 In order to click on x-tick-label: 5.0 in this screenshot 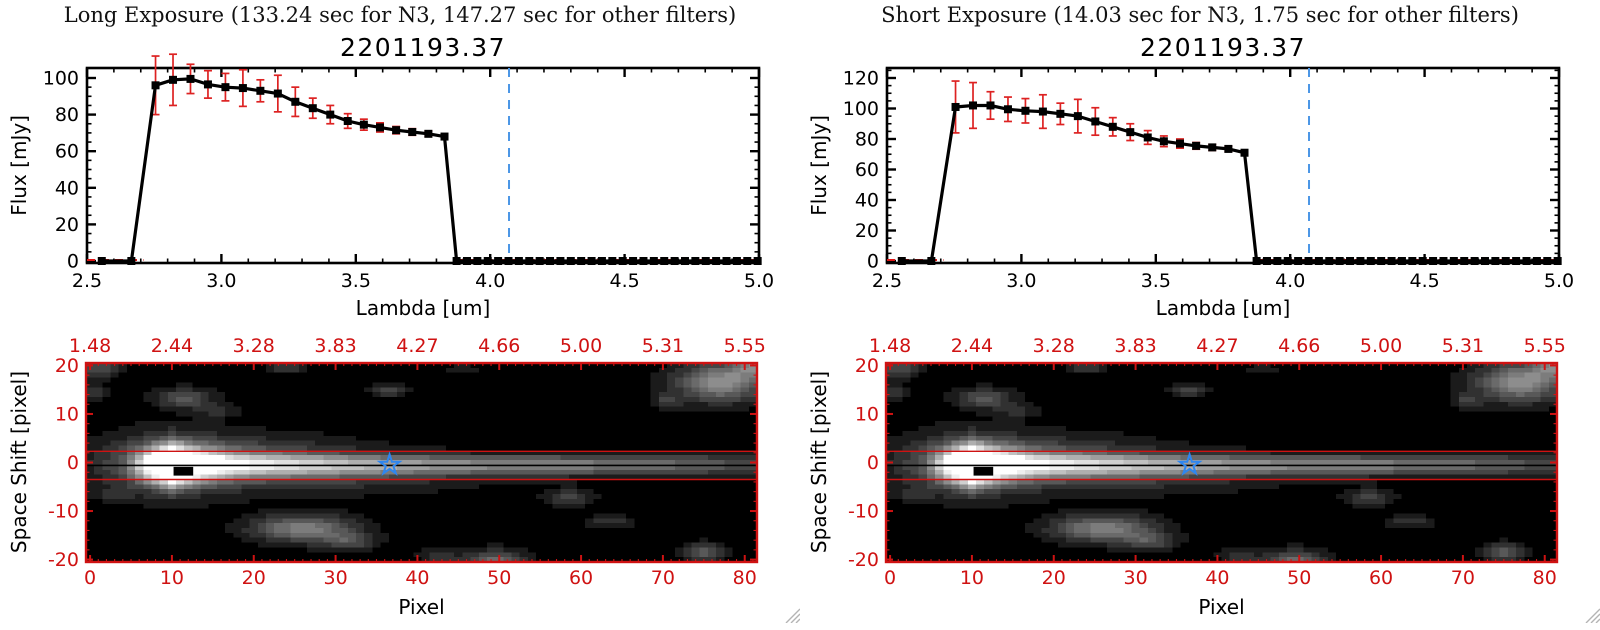, I will do `click(1559, 281)`.